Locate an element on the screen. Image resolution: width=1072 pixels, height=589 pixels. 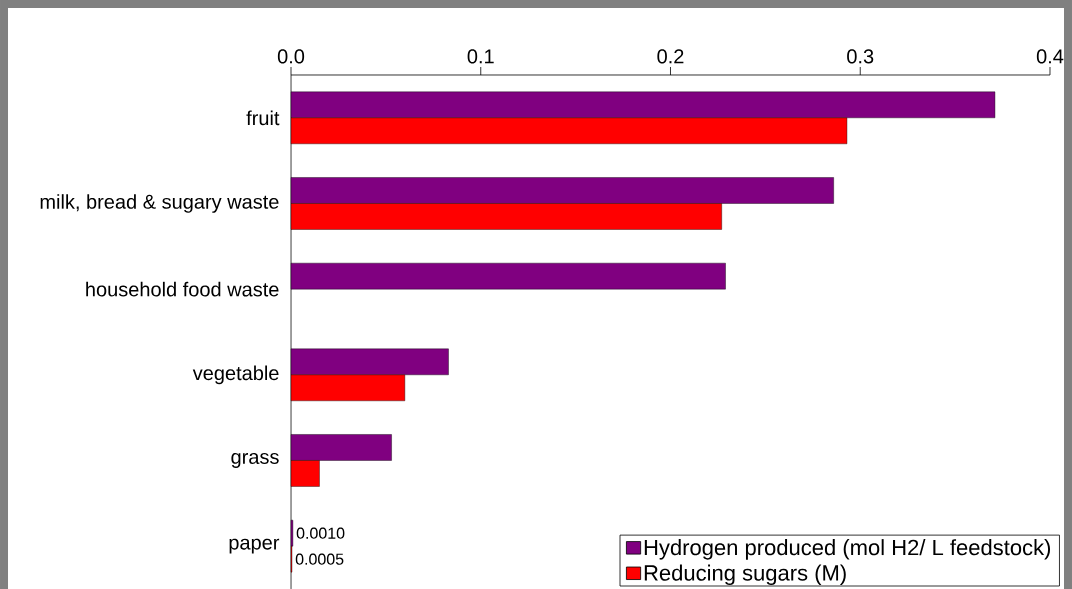
x-tick-label: 0.3 is located at coordinates (860, 56).